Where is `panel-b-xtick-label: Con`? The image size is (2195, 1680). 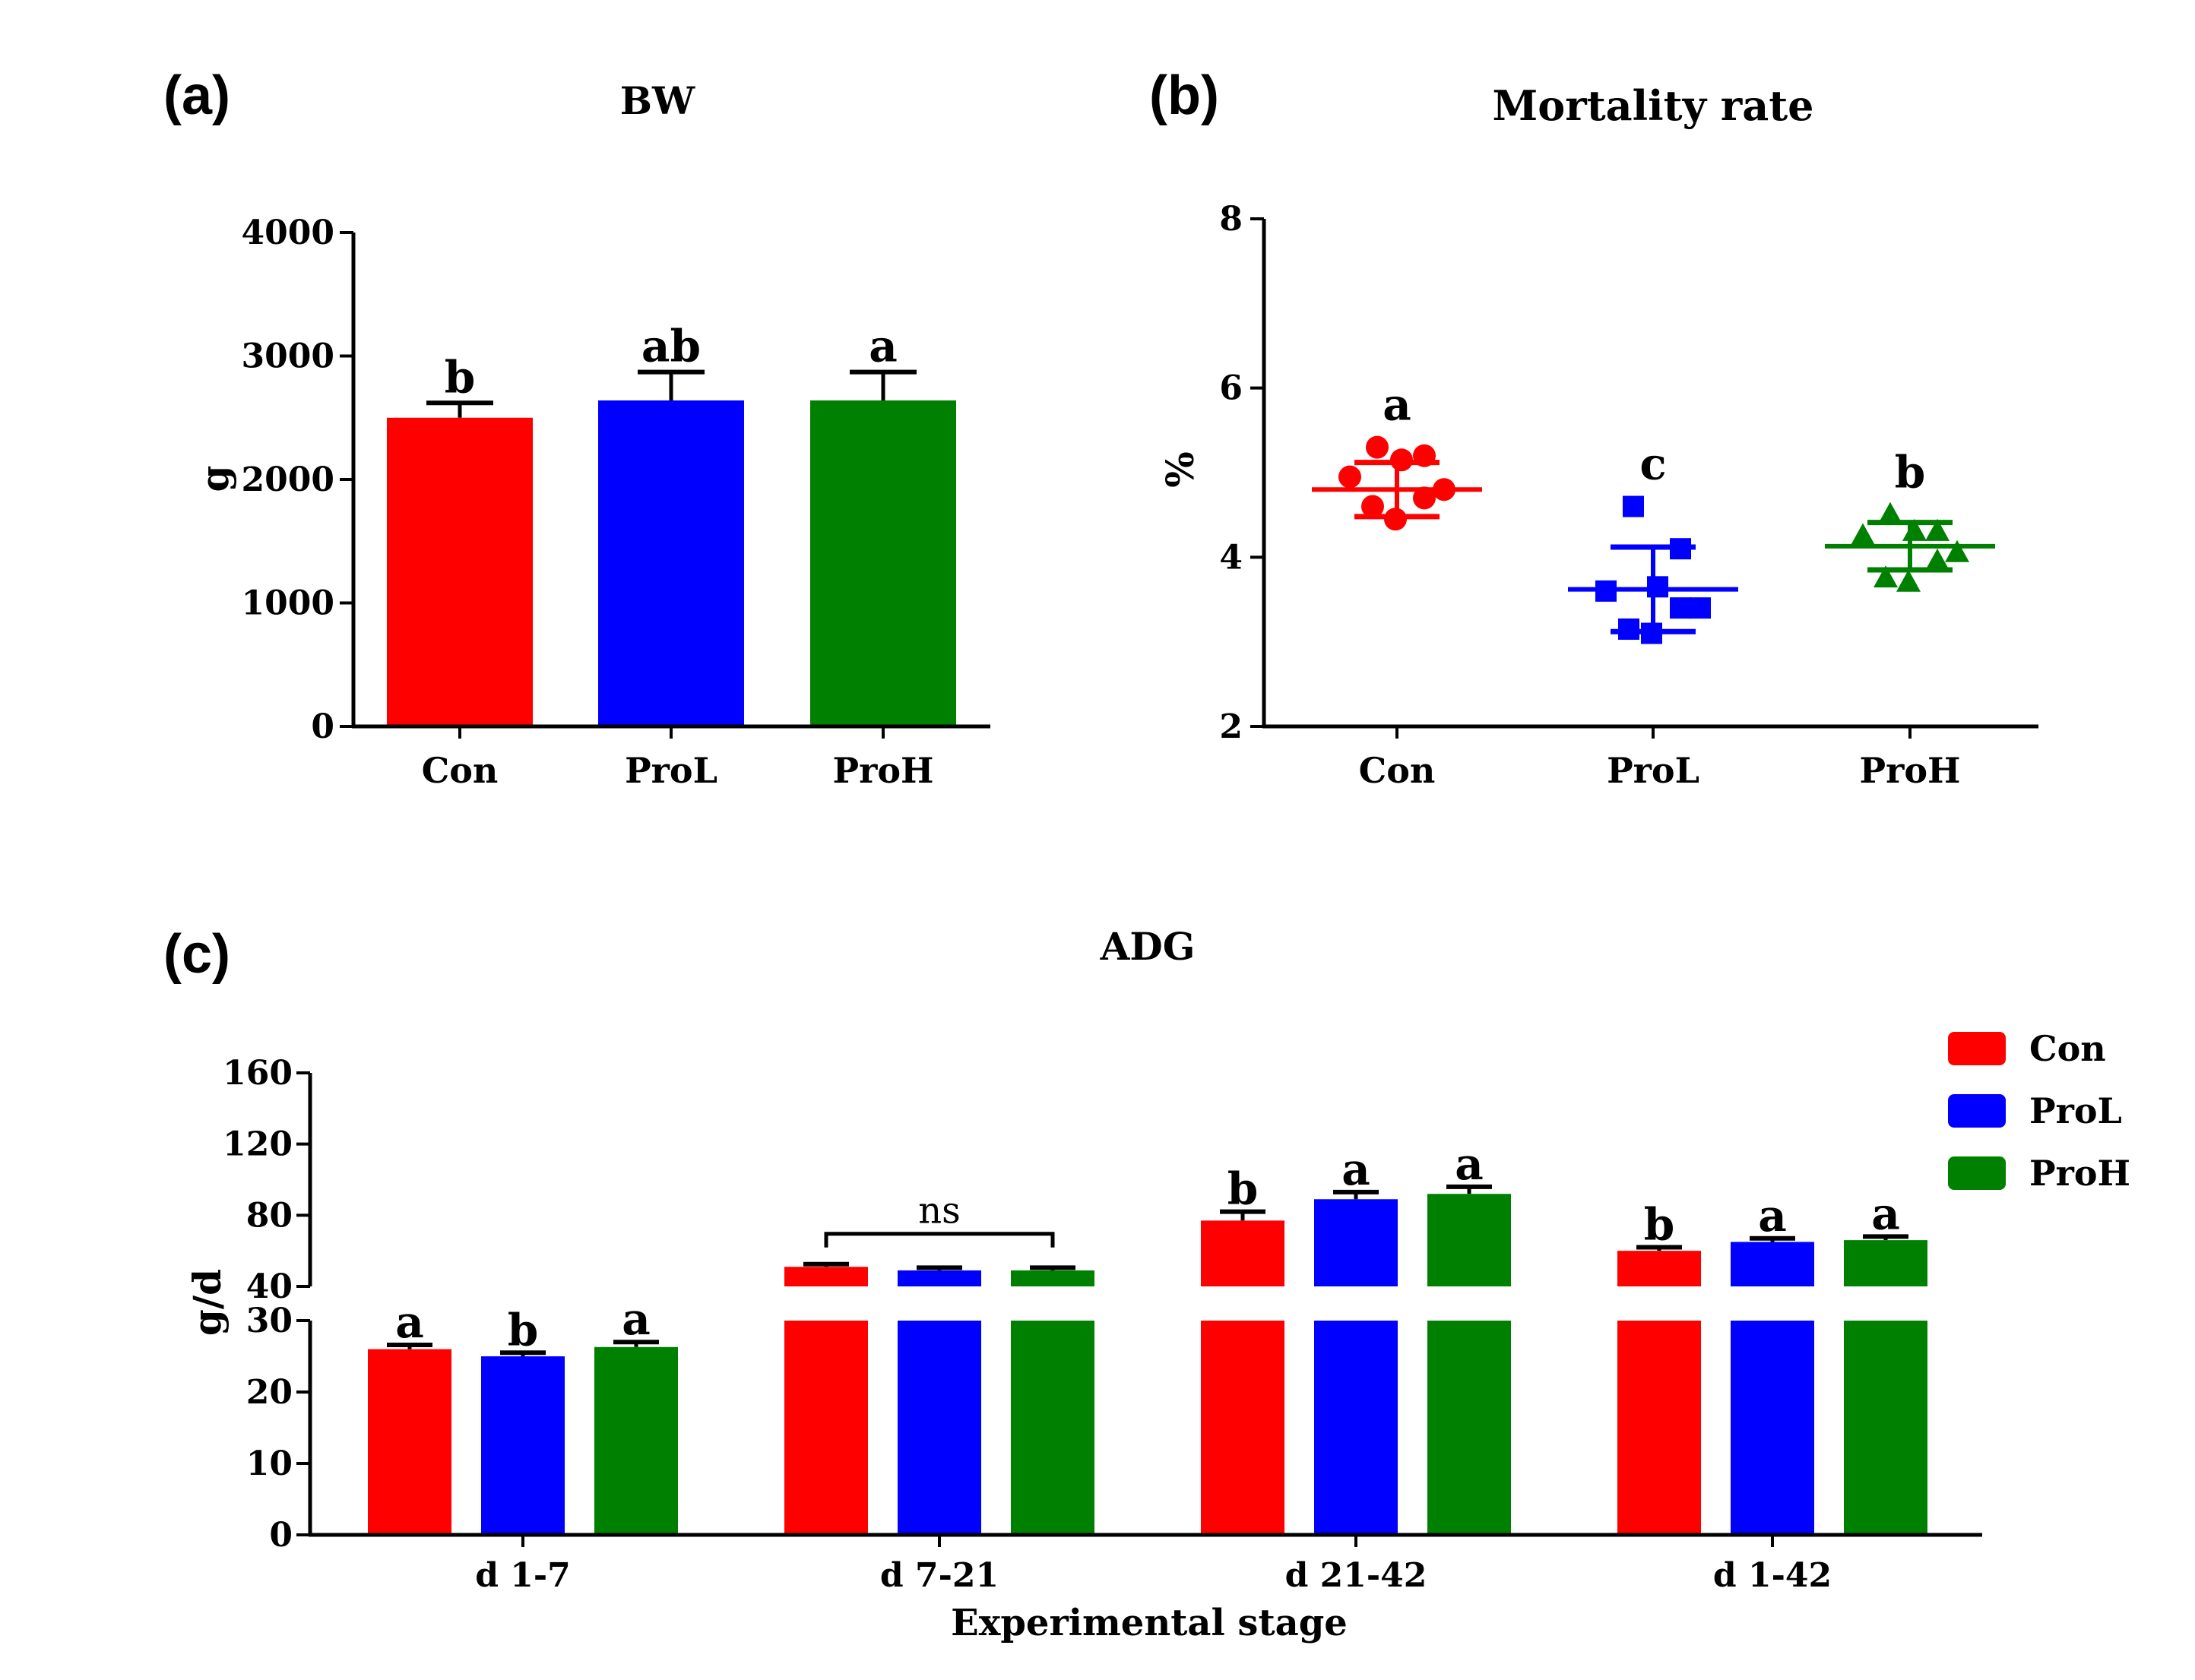
panel-b-xtick-label: Con is located at coordinates (1397, 770).